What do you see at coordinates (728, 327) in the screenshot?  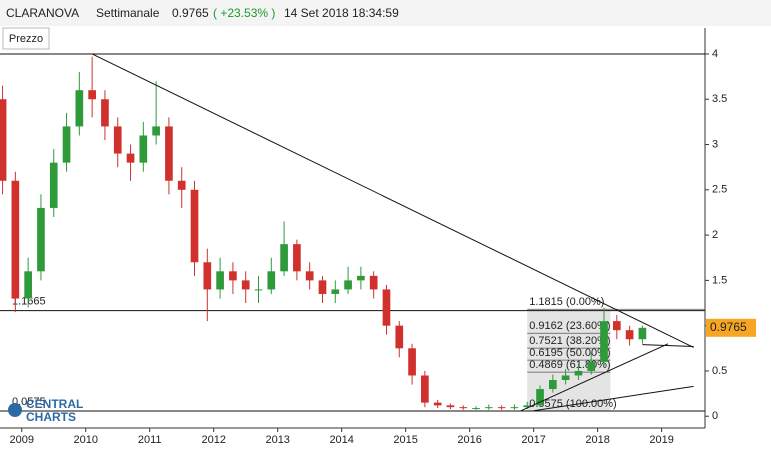 I see `last-price-label: 0.9765` at bounding box center [728, 327].